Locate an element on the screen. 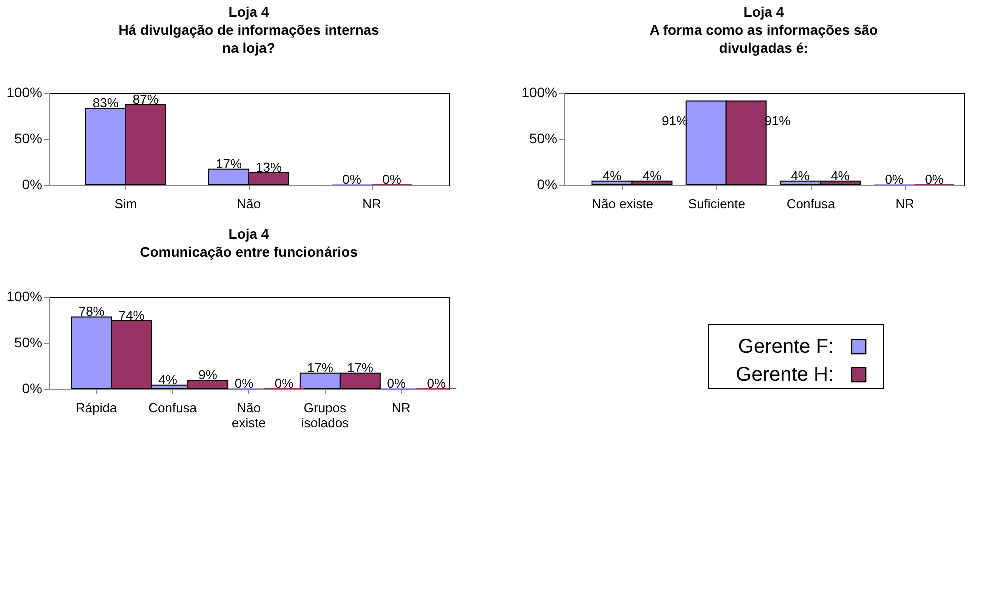  legend-label: Gerente F: is located at coordinates (786, 347).